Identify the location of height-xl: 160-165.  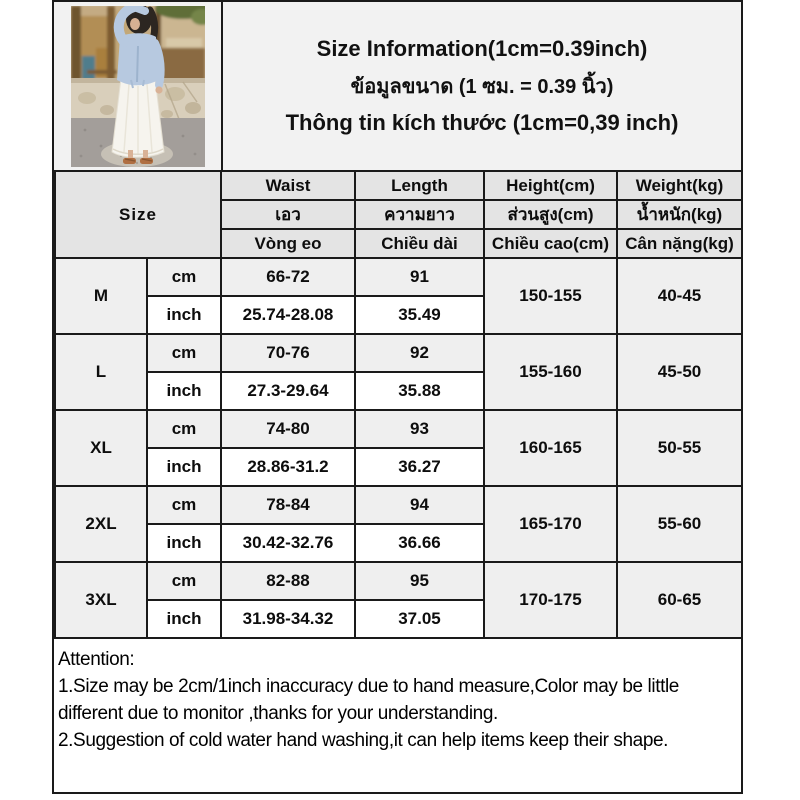
(550, 448).